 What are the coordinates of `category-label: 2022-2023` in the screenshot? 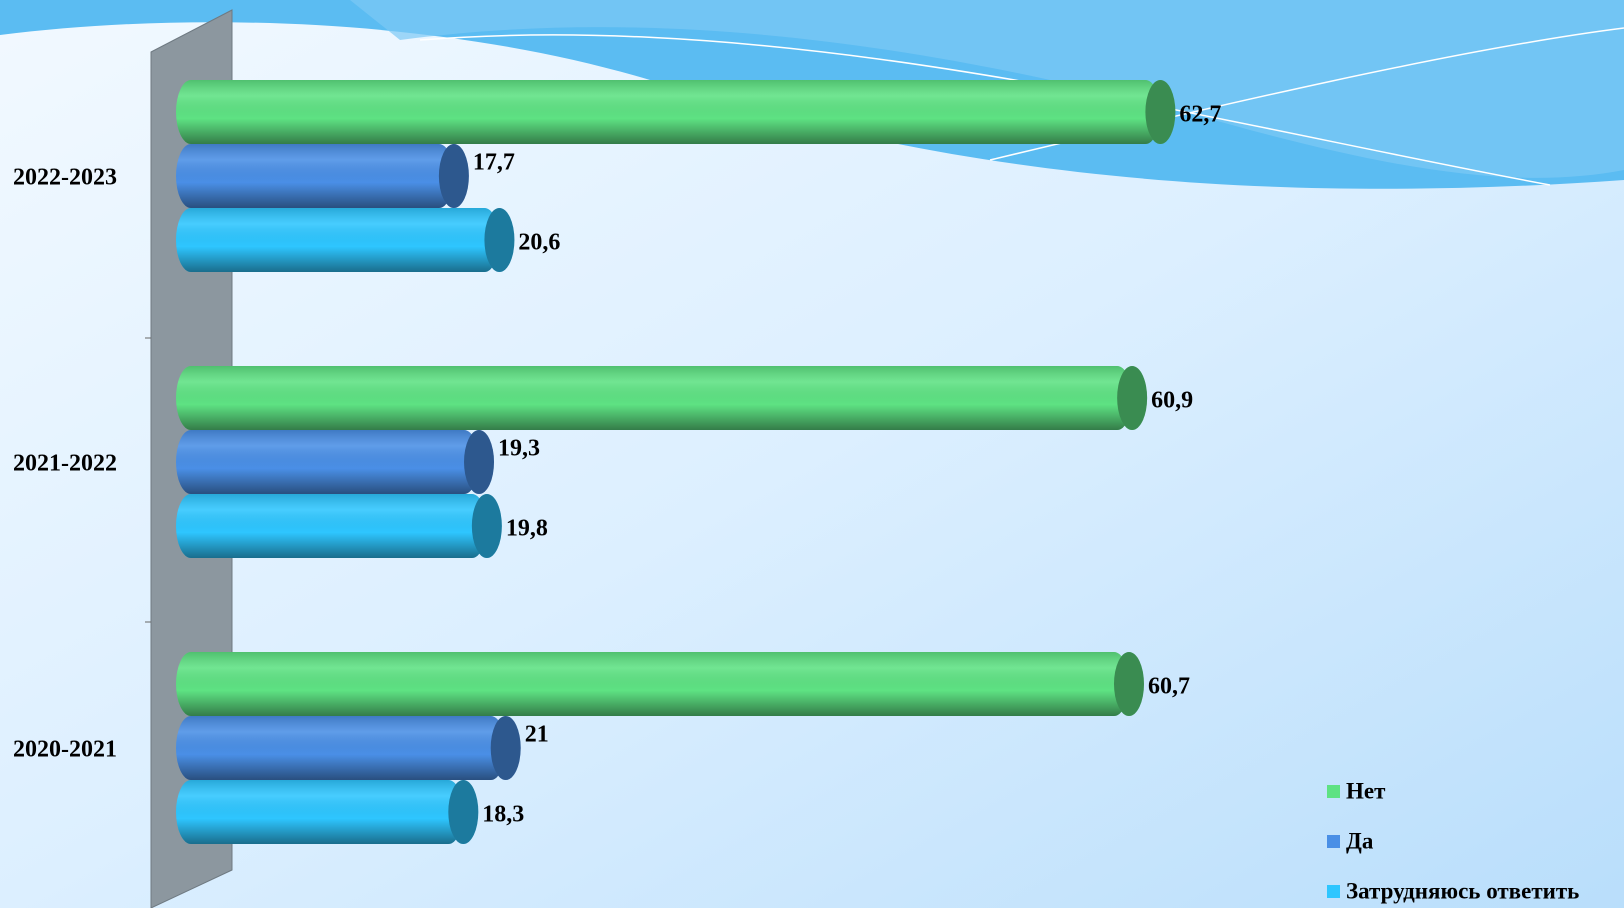 It's located at (65, 178).